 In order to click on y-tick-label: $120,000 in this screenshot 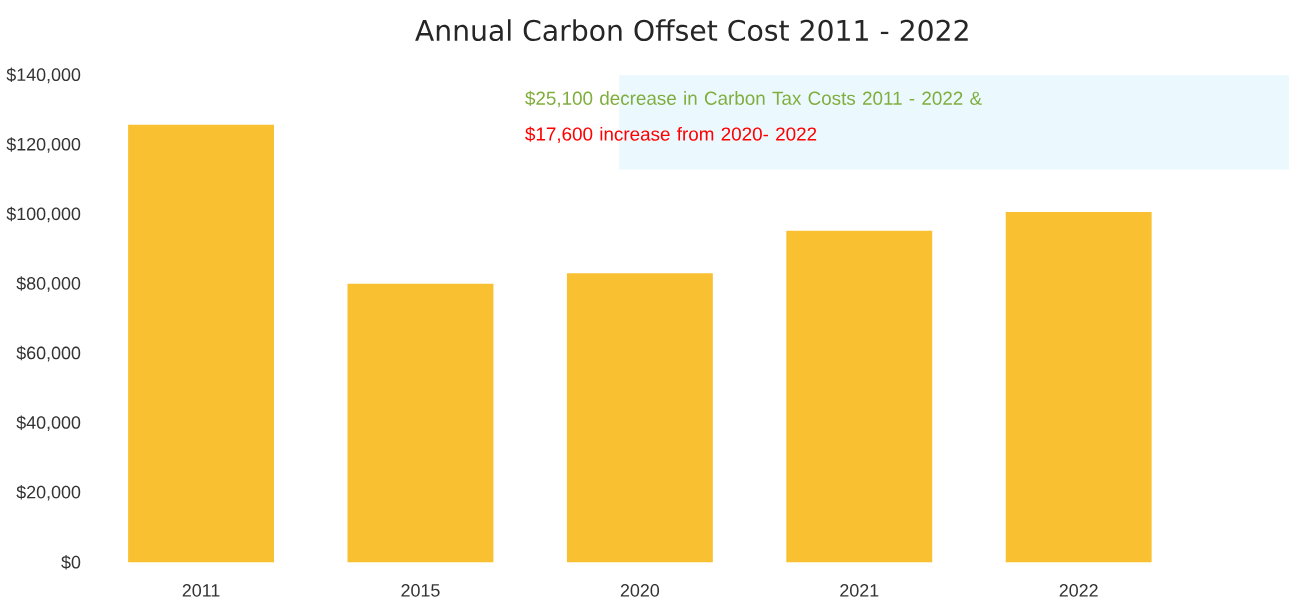, I will do `click(43, 145)`.